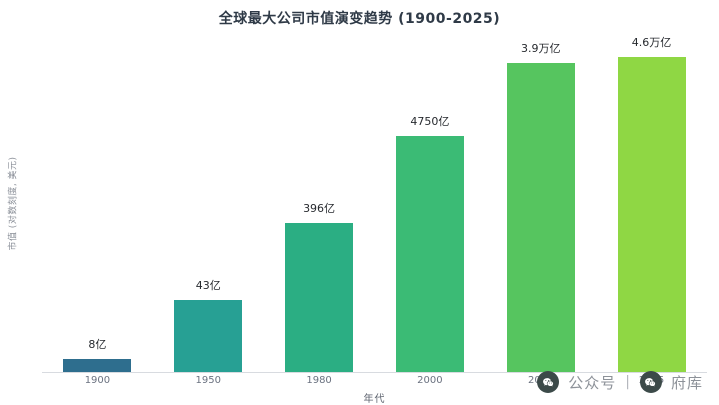 Image resolution: width=719 pixels, height=405 pixels. I want to click on bar-value-label: 4.6万亿, so click(651, 42).